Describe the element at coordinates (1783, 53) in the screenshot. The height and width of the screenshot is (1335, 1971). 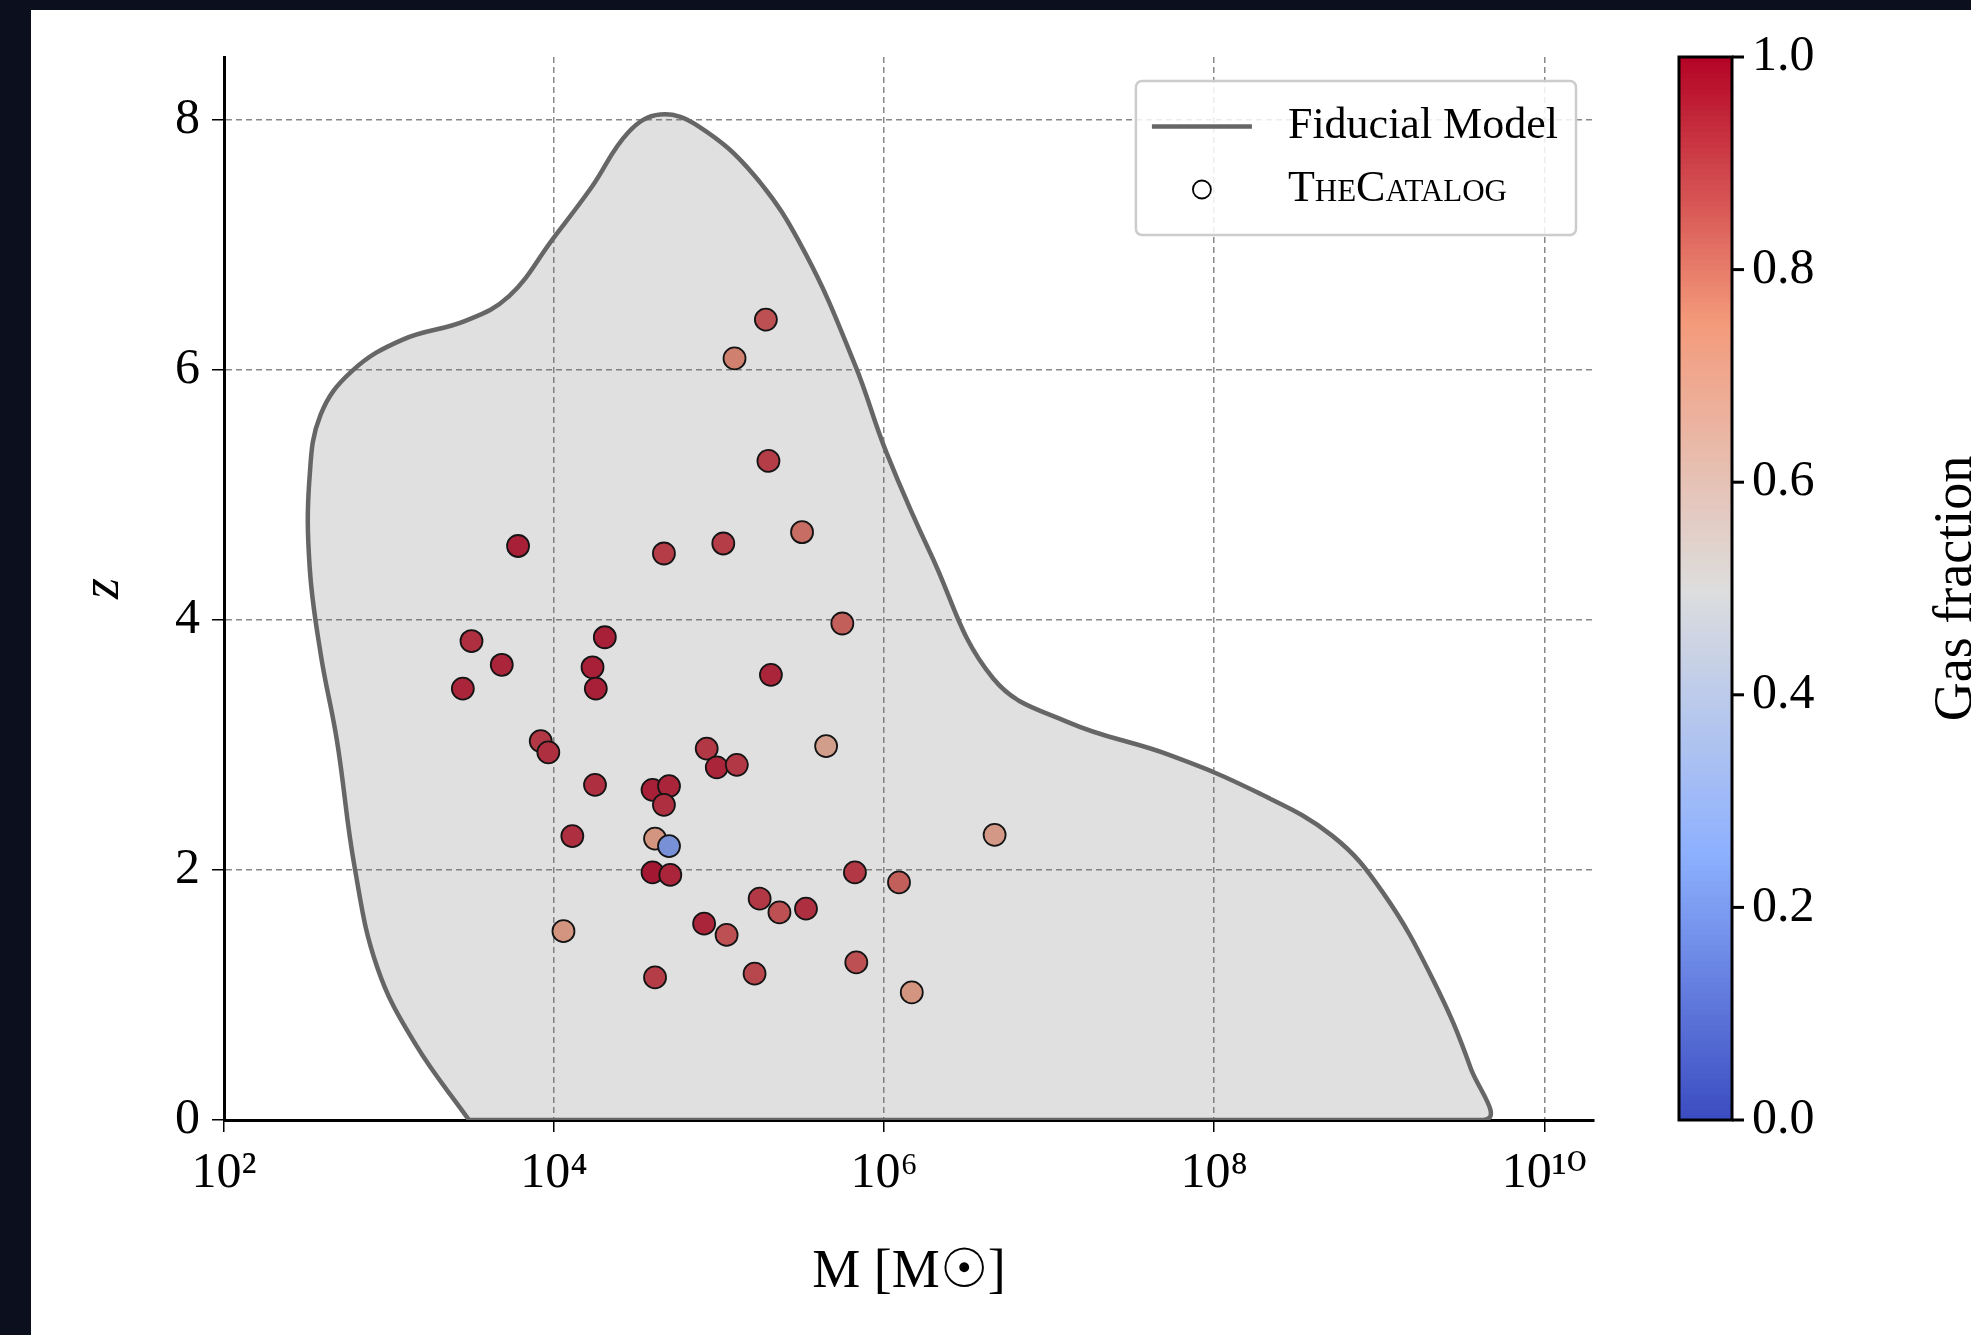
I see `color-bar-label: 1.0` at that location.